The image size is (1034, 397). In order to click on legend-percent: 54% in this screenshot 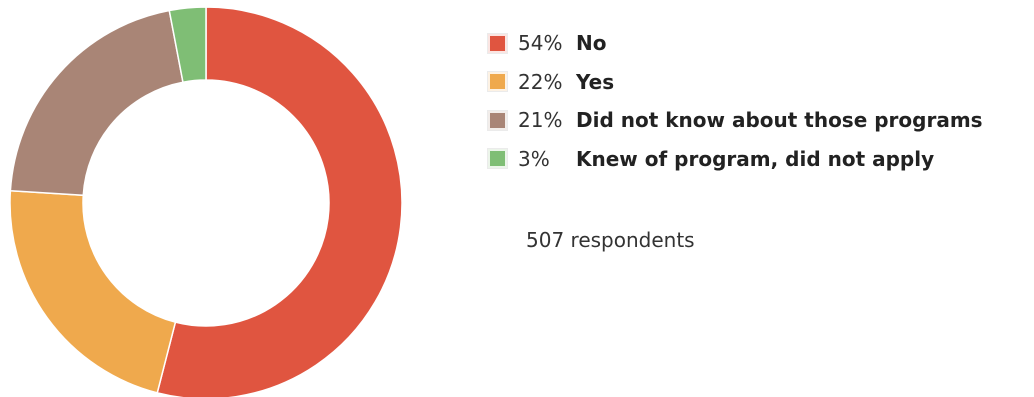, I will do `click(540, 43)`.